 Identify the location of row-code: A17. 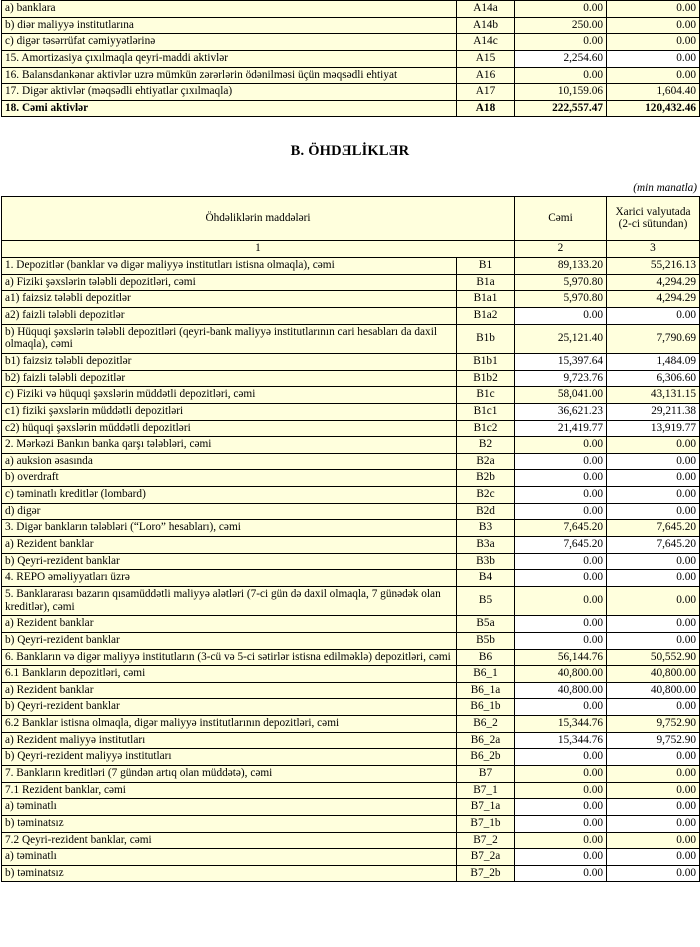
(485, 92).